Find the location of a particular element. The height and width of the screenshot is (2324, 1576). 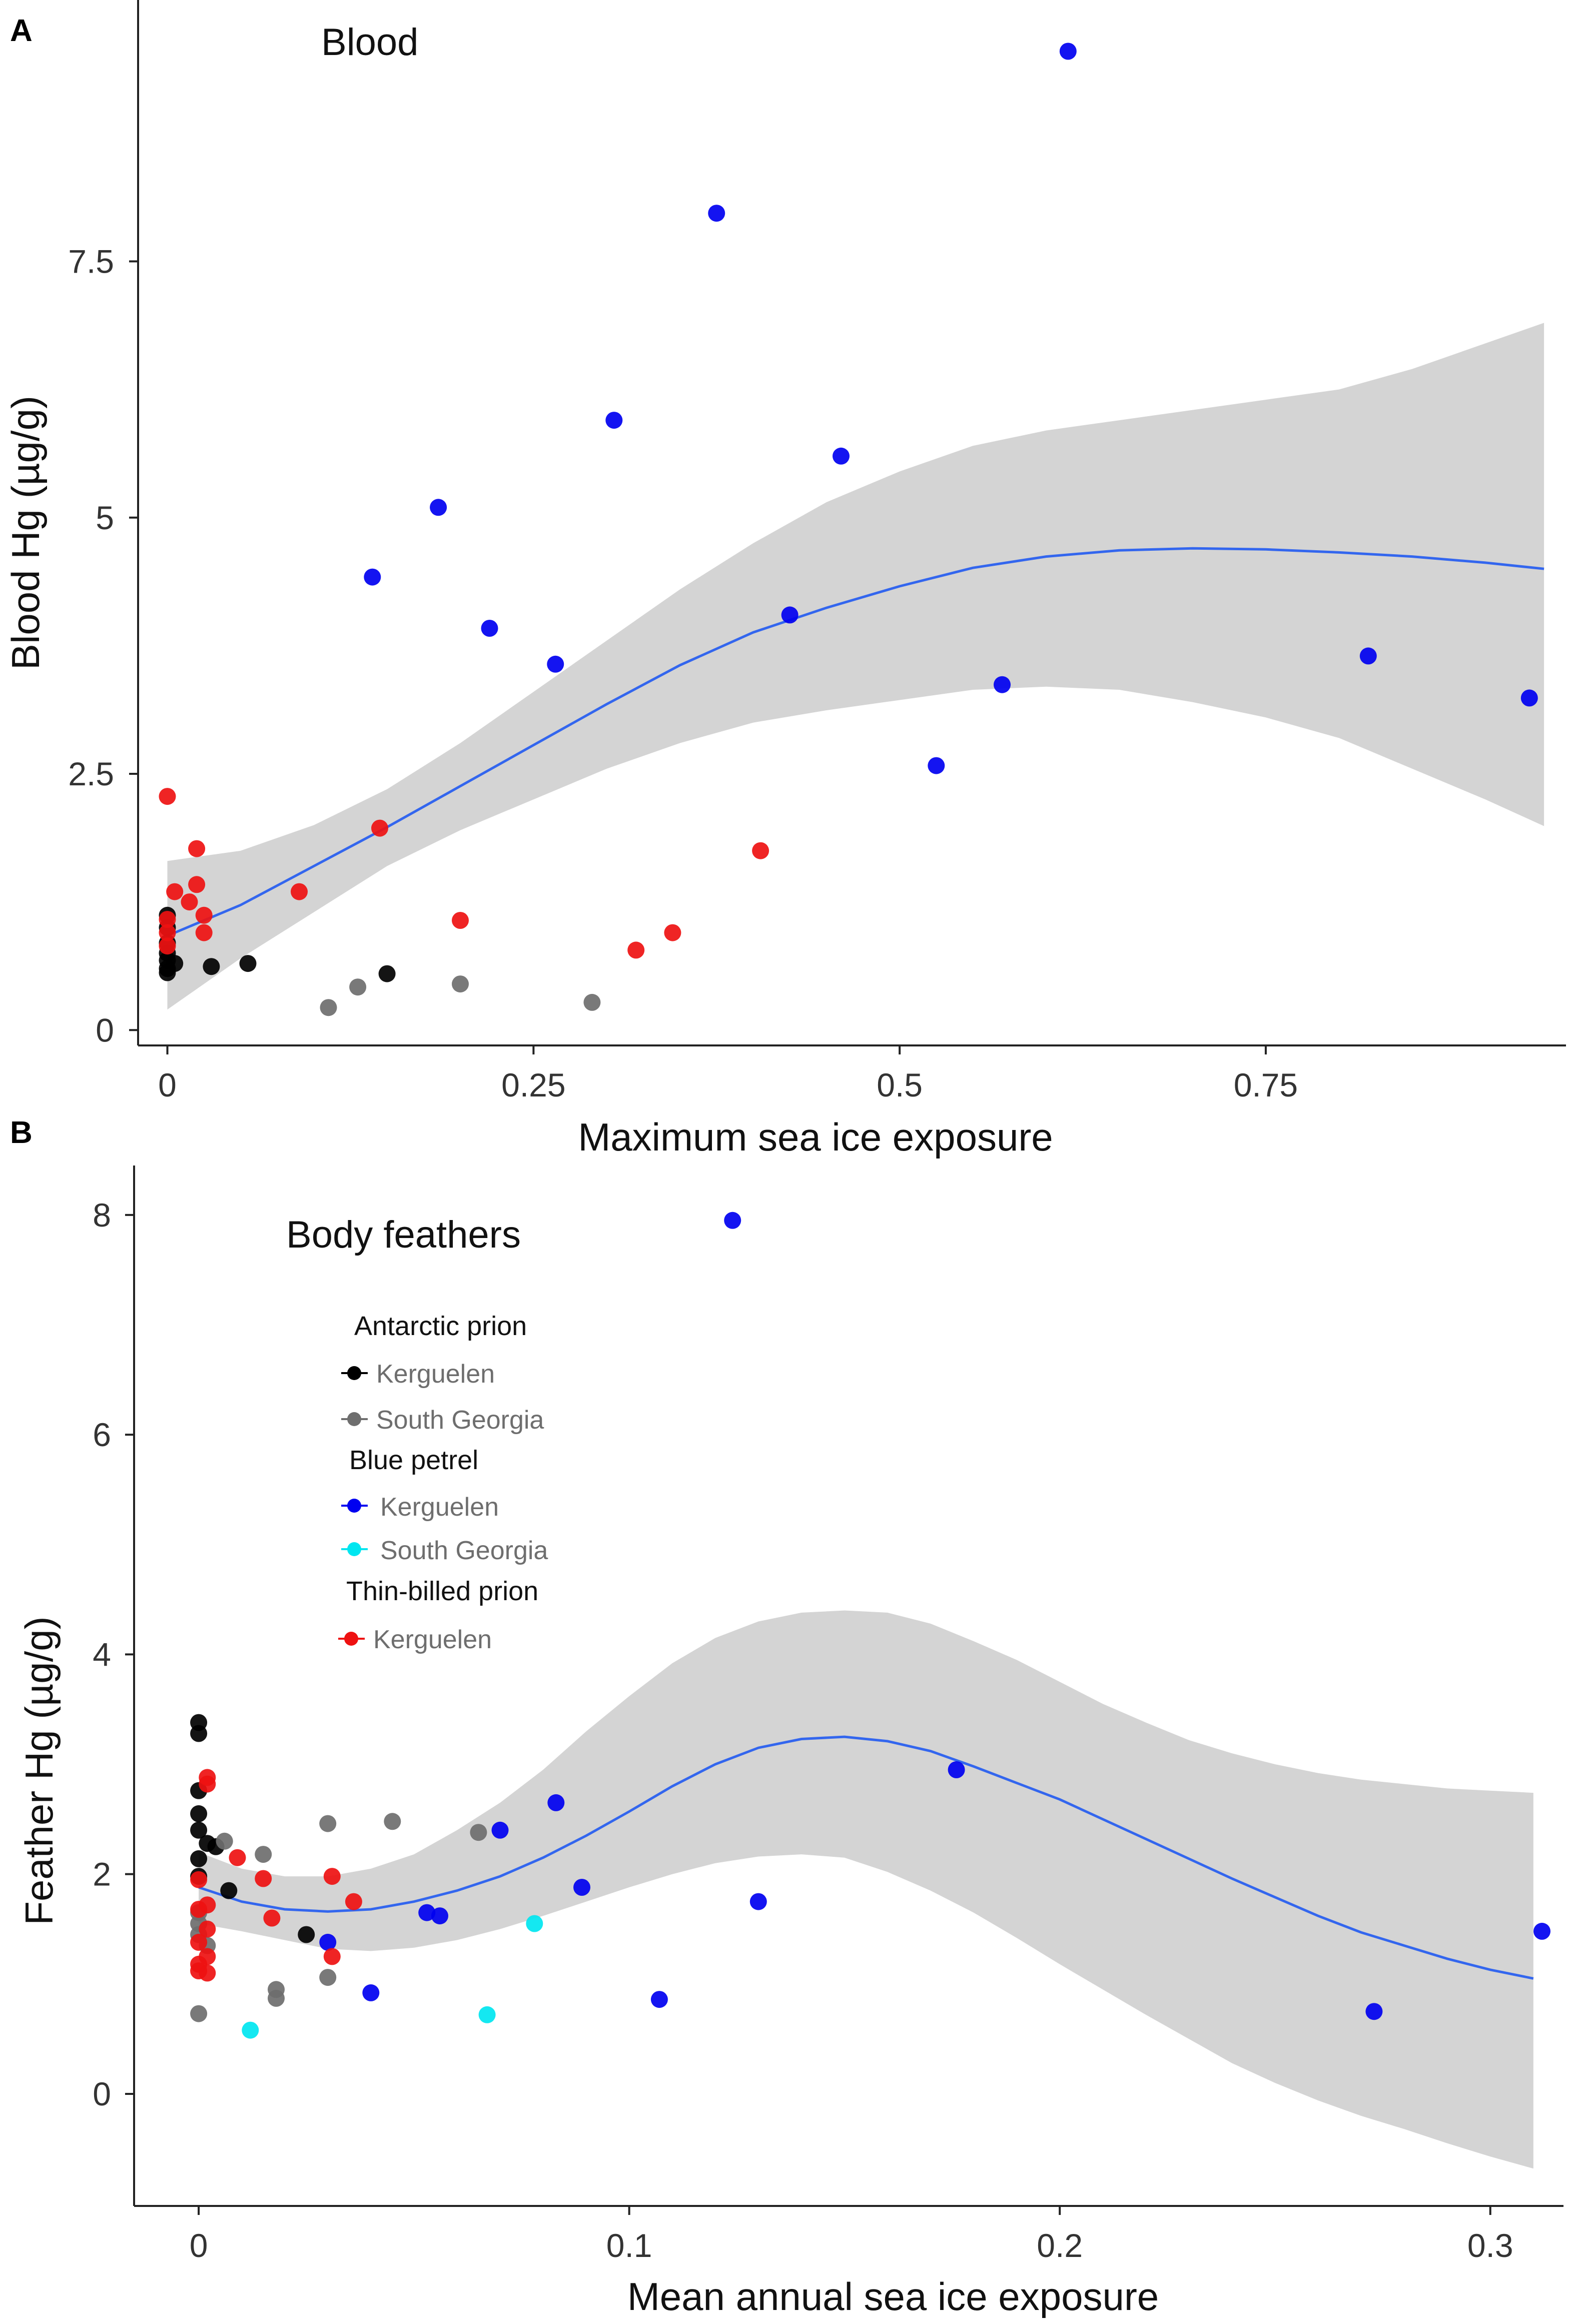

panel-b-x-axis-label: Mean annual sea ice exposure is located at coordinates (893, 2296).